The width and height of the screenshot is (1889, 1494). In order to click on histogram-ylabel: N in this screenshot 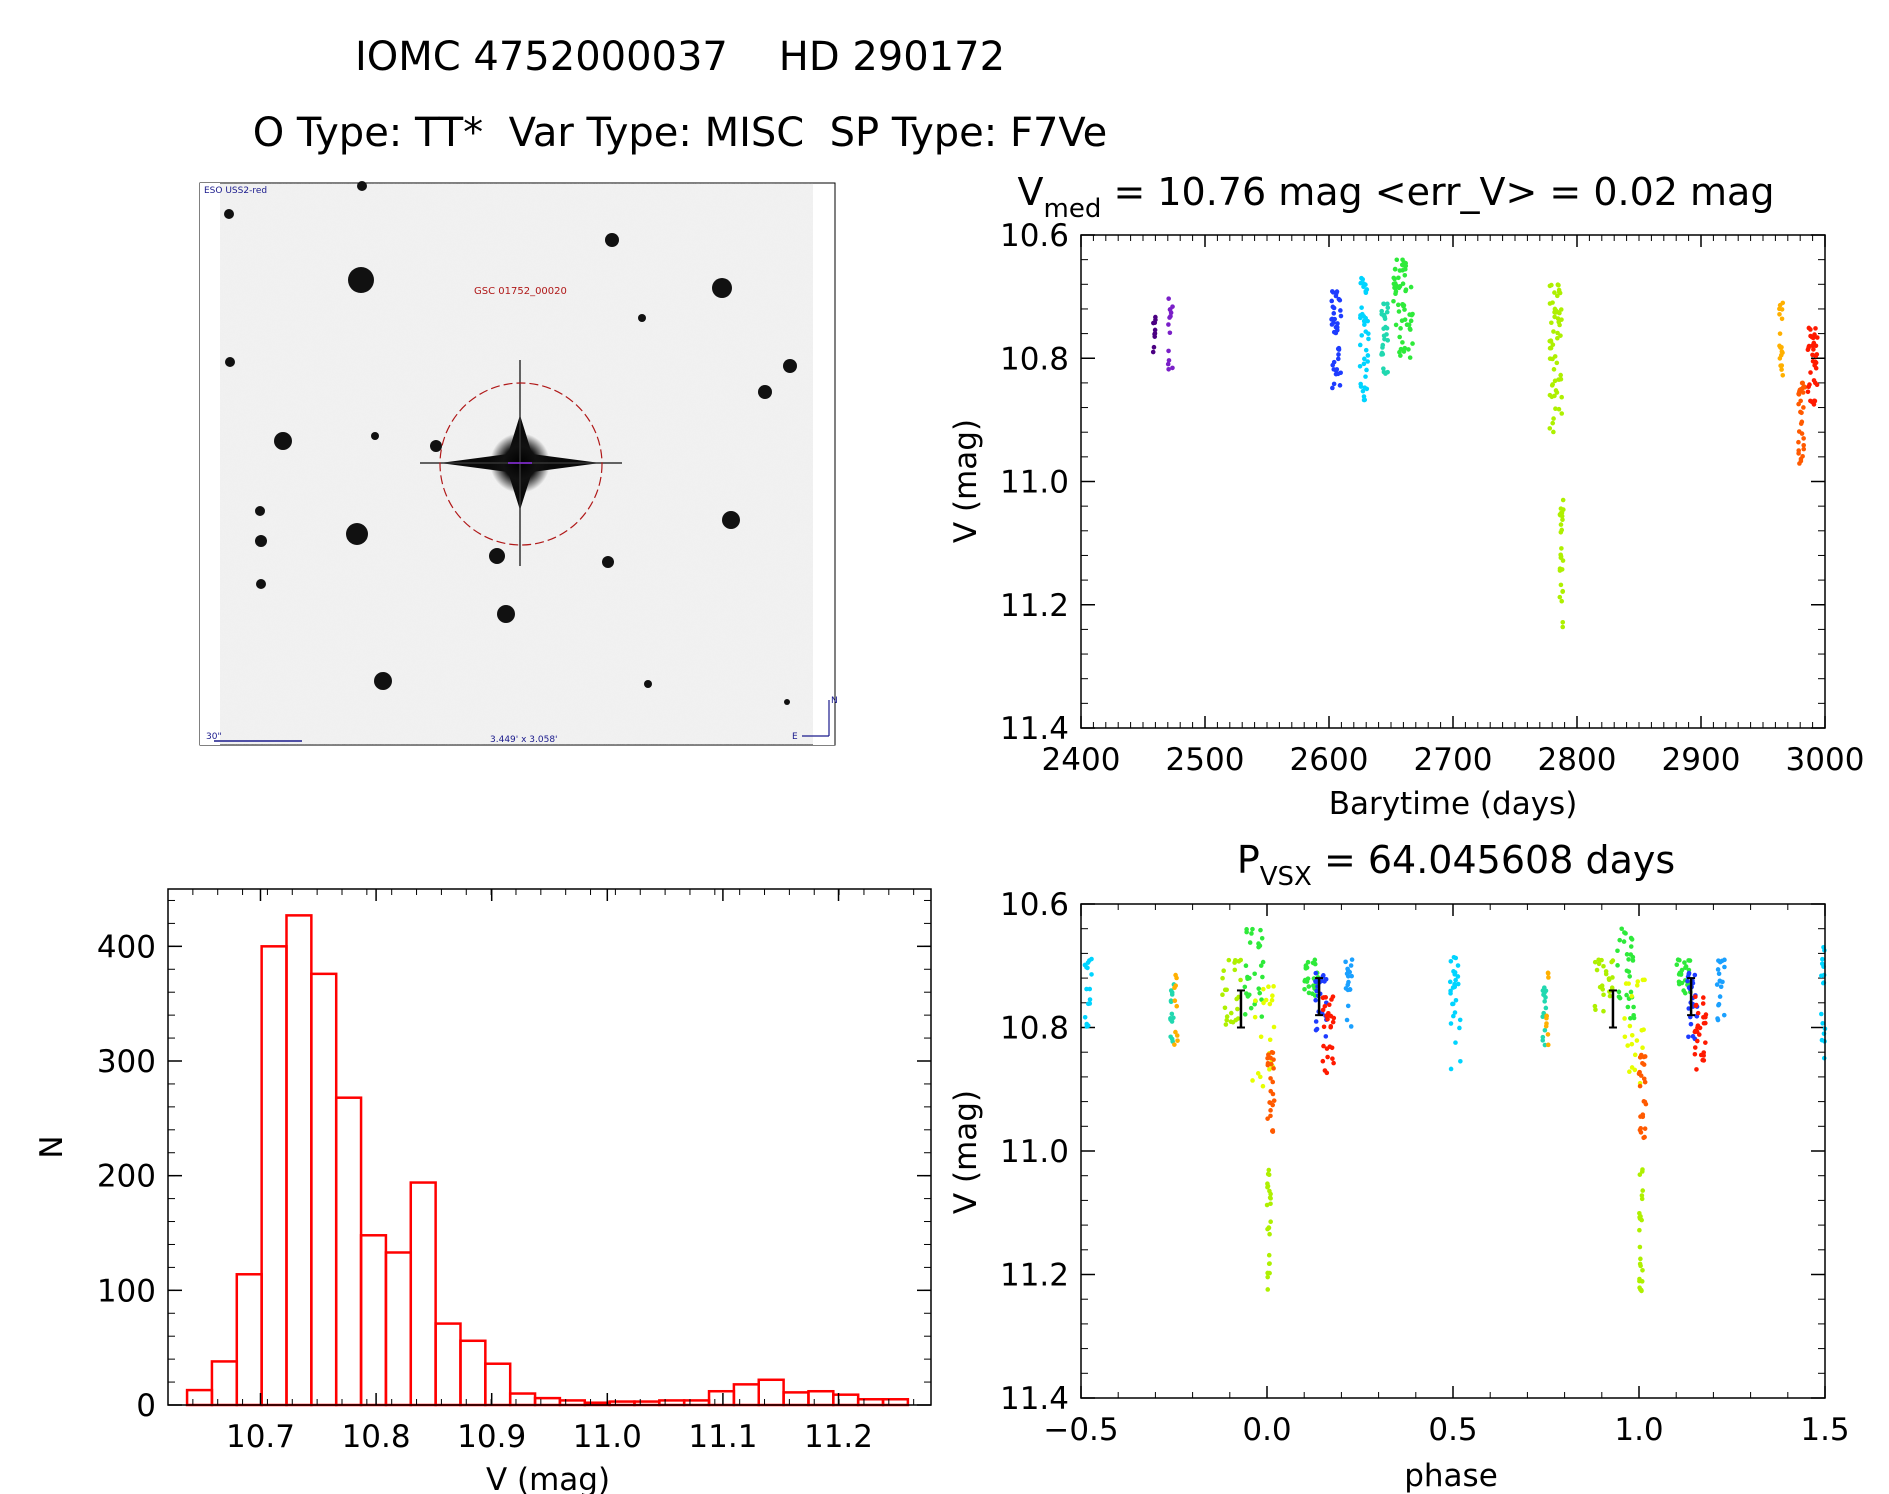, I will do `click(52, 1146)`.